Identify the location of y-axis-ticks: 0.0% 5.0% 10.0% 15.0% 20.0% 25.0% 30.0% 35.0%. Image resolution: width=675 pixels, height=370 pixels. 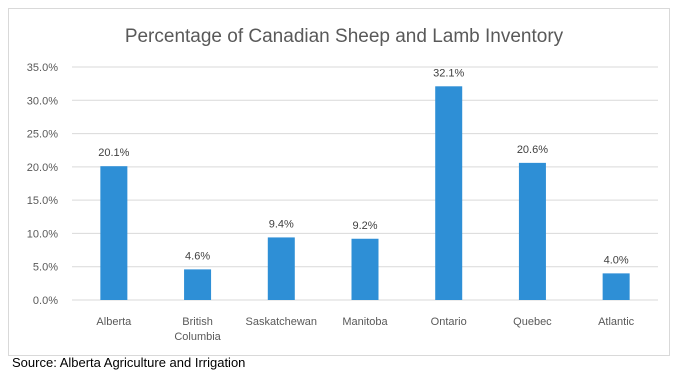
(42, 184).